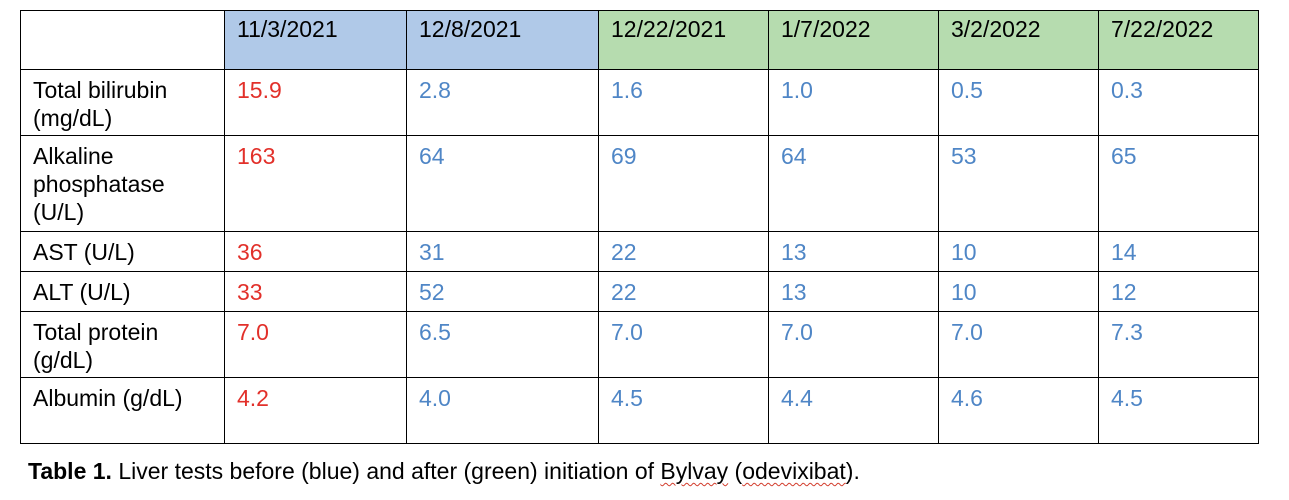 This screenshot has height=500, width=1289. I want to click on value-cell: 36, so click(315, 251).